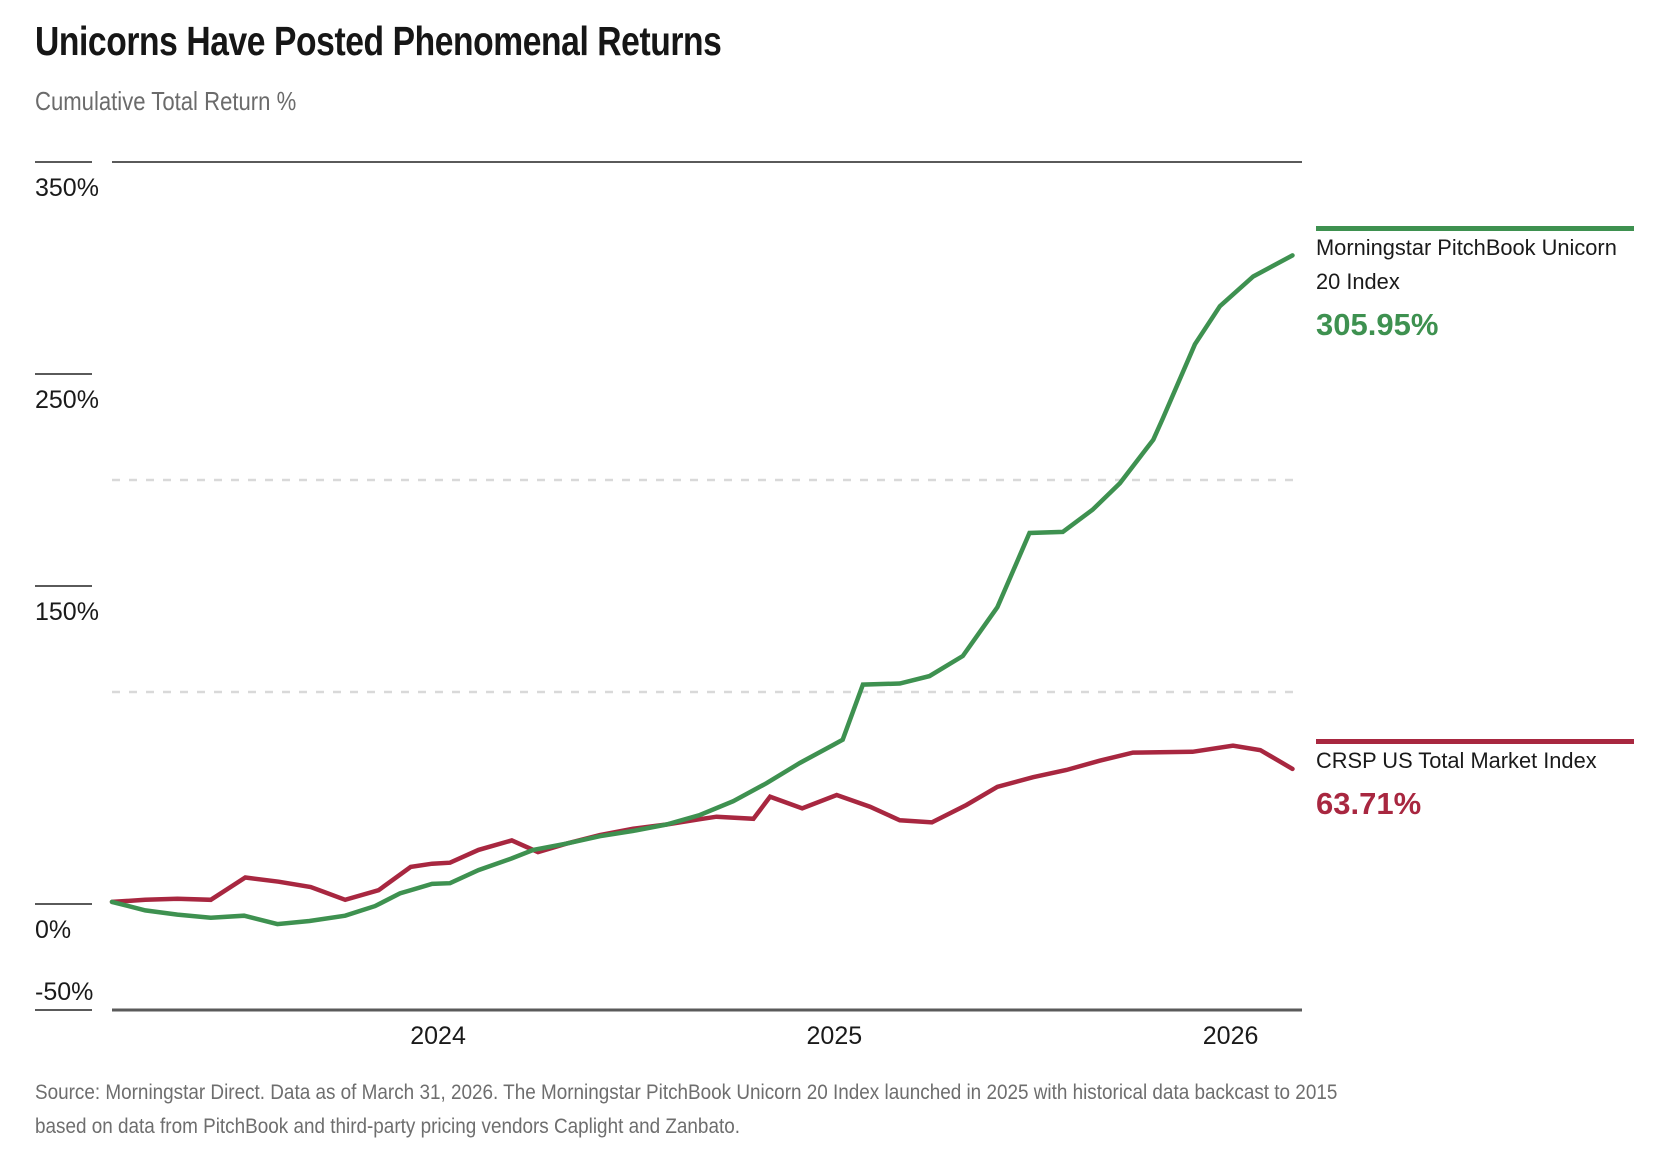  Describe the element at coordinates (1475, 741) in the screenshot. I see `crsp-series-swatch-line` at that location.